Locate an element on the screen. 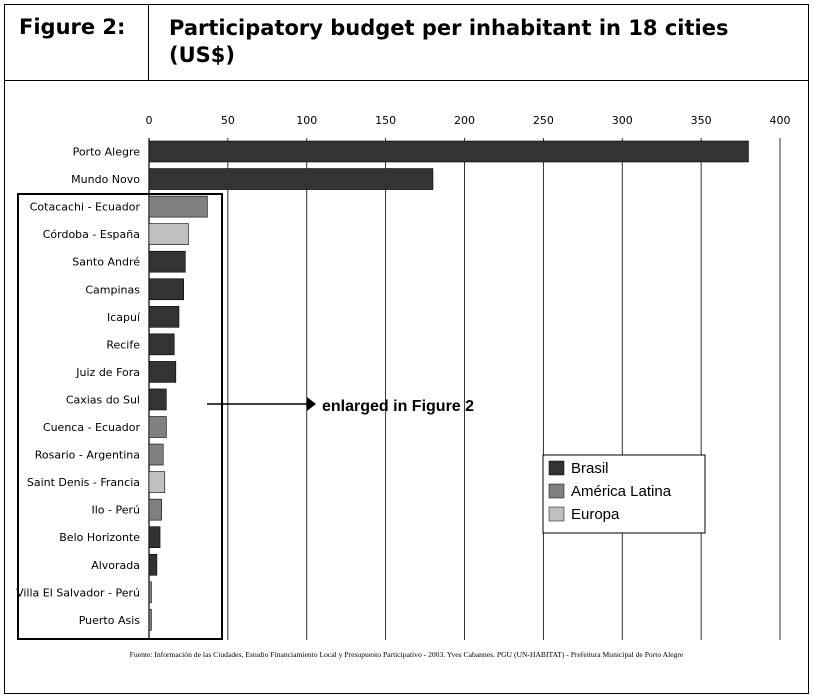  category-label: Belo Horizonte is located at coordinates (99, 537).